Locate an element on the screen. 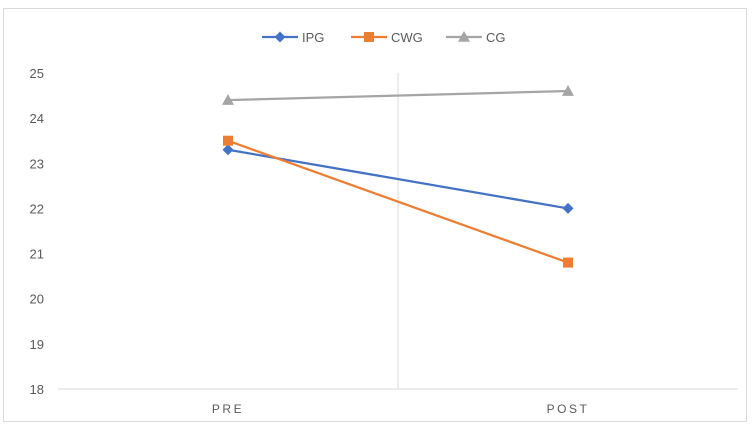 The width and height of the screenshot is (753, 426). series-cg-line is located at coordinates (398, 95).